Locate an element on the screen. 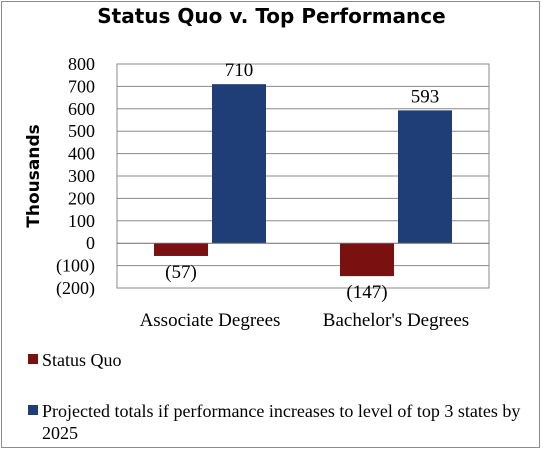  data-label: 710 is located at coordinates (239, 70).